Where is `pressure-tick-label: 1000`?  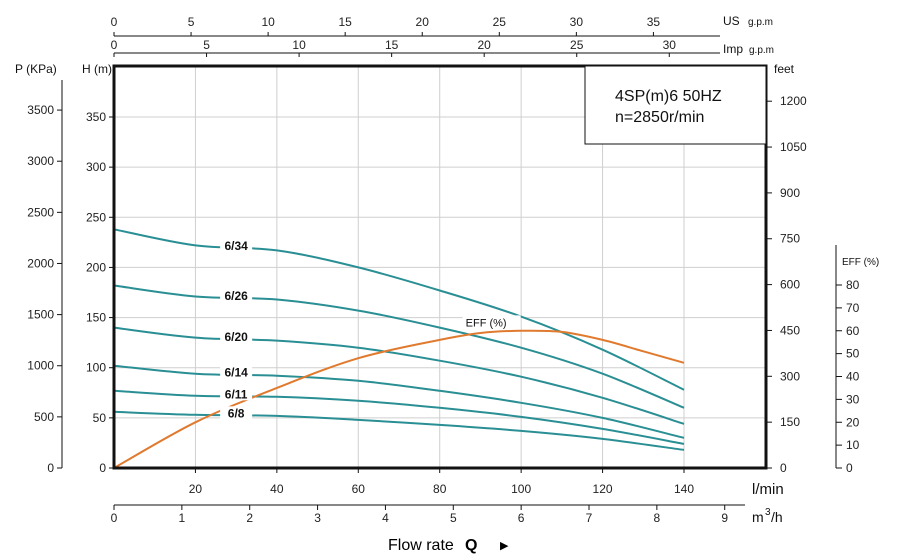 pressure-tick-label: 1000 is located at coordinates (40, 366).